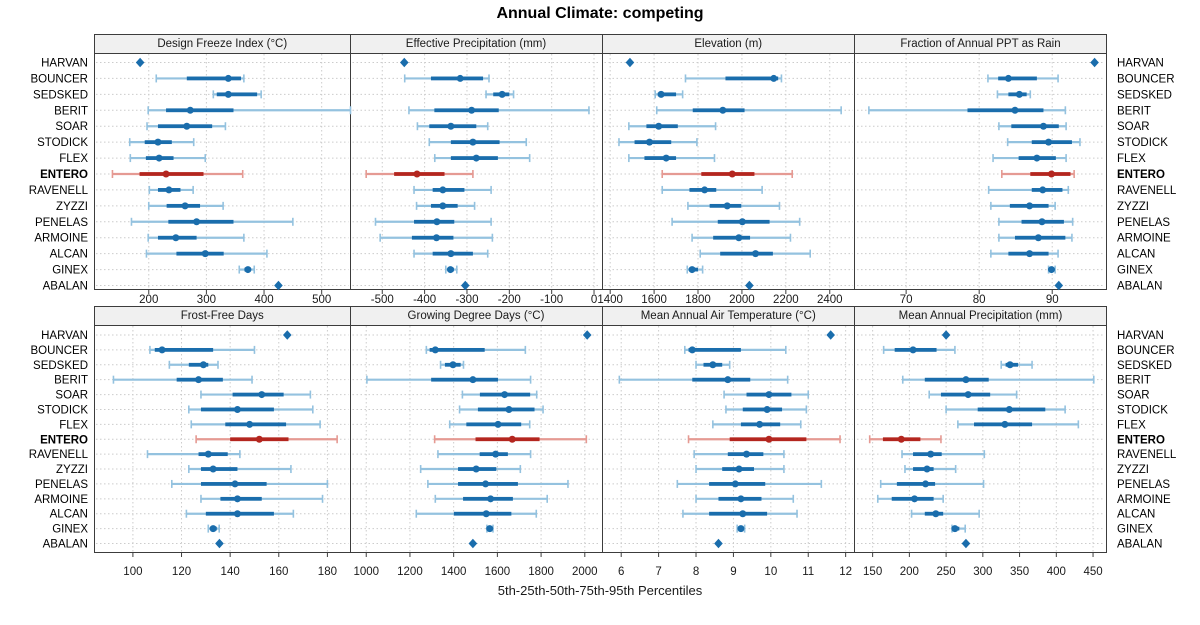  I want to click on site-label-right: HARVAN, so click(1140, 336).